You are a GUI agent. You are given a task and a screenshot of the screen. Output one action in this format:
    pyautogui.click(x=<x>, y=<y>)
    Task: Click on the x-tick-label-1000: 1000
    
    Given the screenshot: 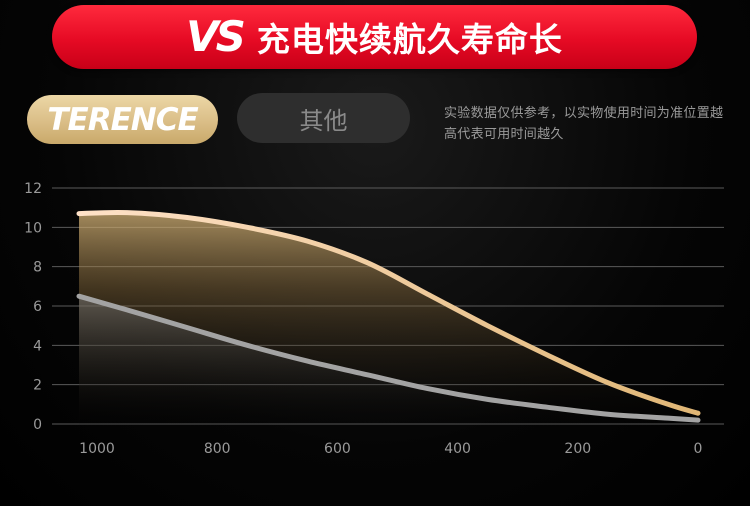 What is the action you would take?
    pyautogui.click(x=97, y=449)
    